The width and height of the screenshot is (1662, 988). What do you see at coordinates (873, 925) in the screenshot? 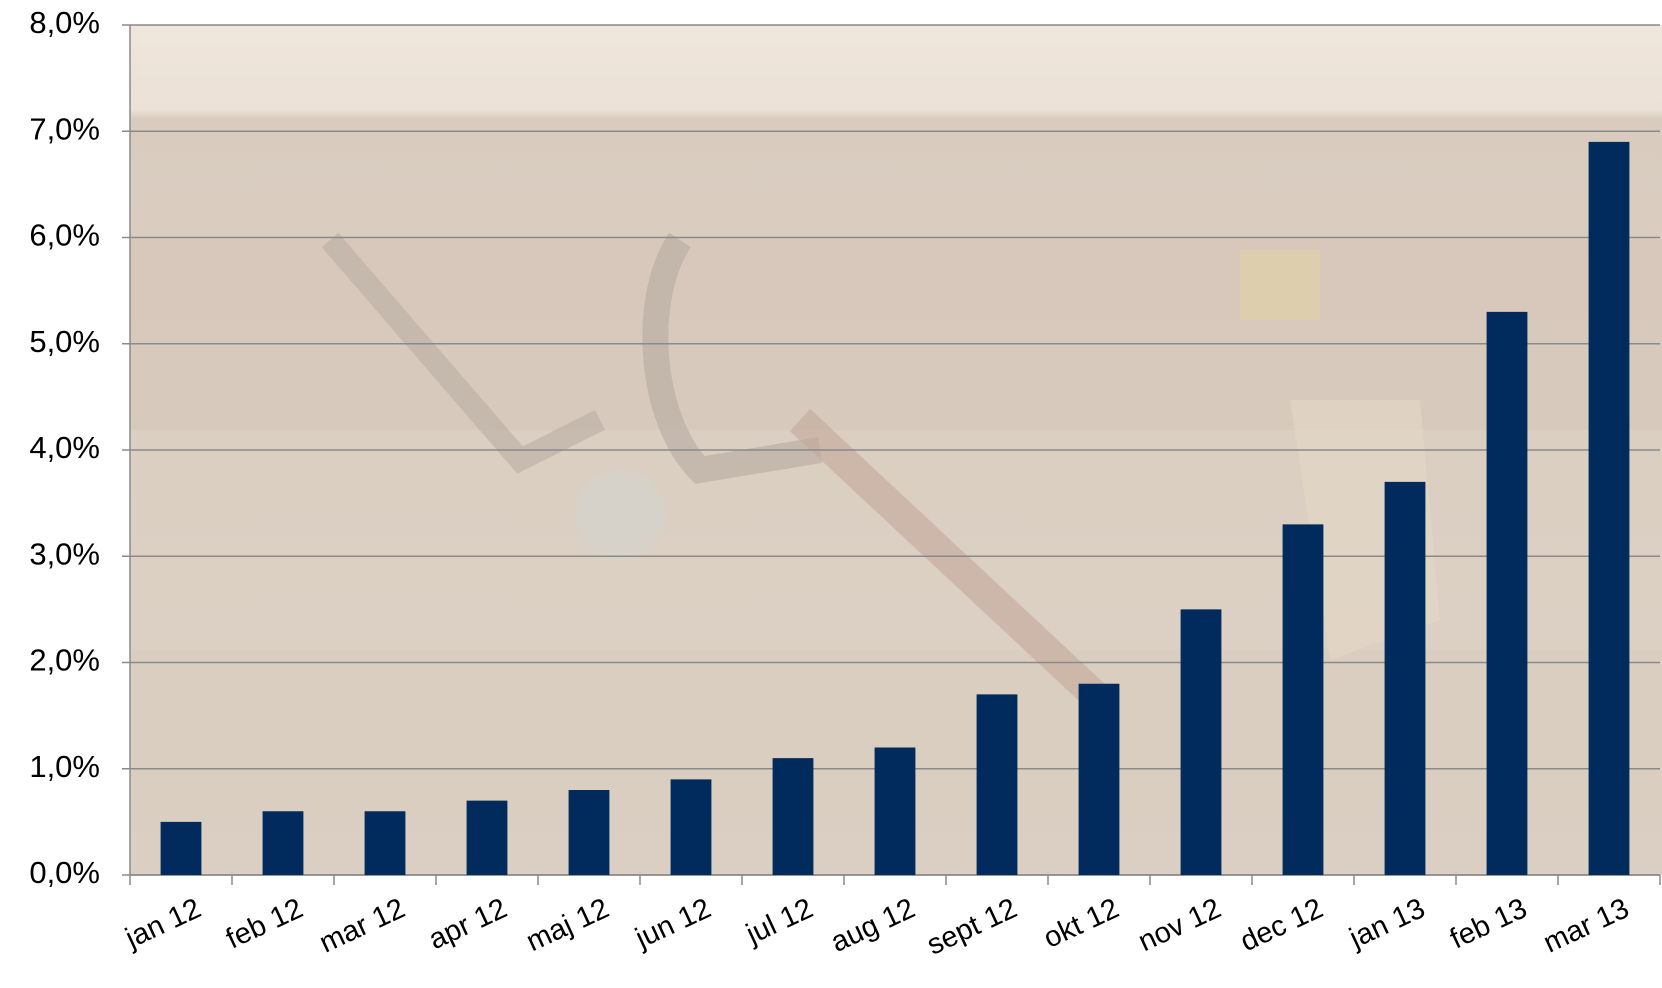
I see `x-tick-label: aug 12` at bounding box center [873, 925].